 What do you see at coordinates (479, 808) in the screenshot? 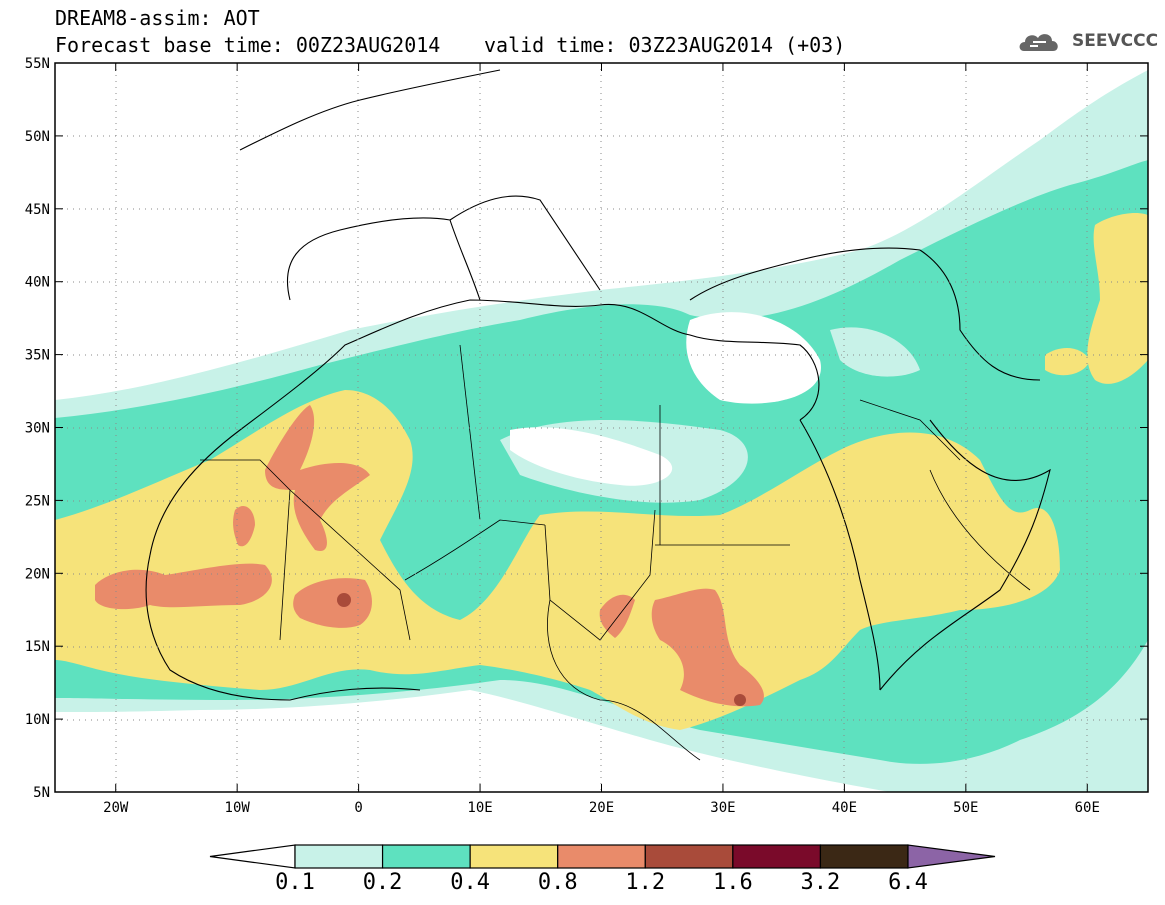
I see `lon-label: 10E` at bounding box center [479, 808].